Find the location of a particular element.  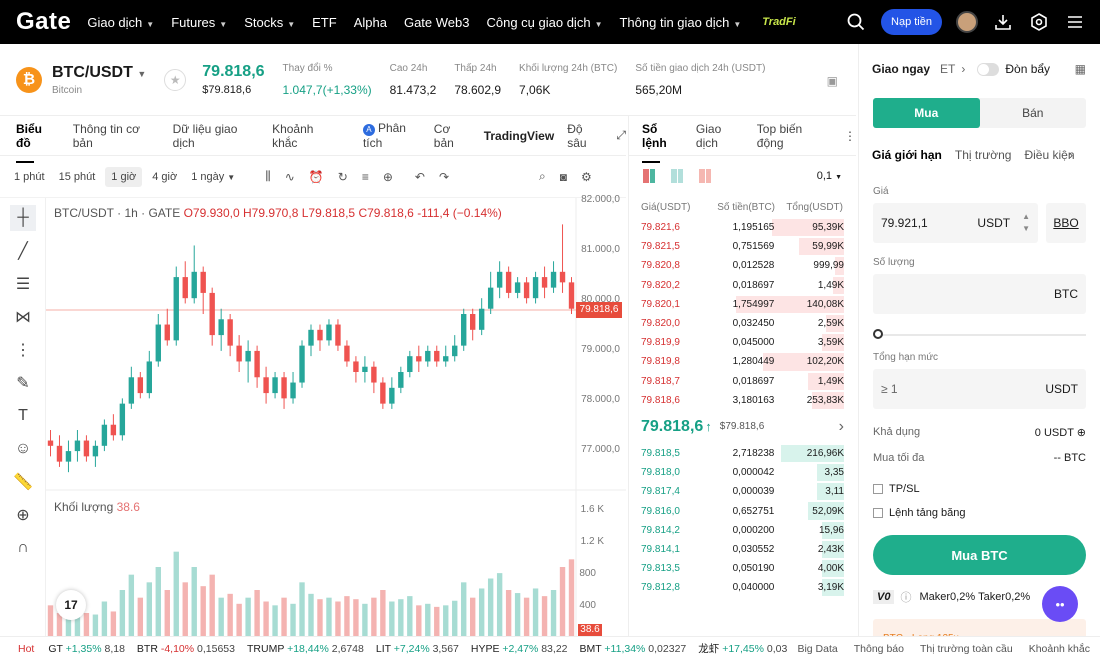

ticker-item: GT +1,35% 8,18 is located at coordinates (86, 649).